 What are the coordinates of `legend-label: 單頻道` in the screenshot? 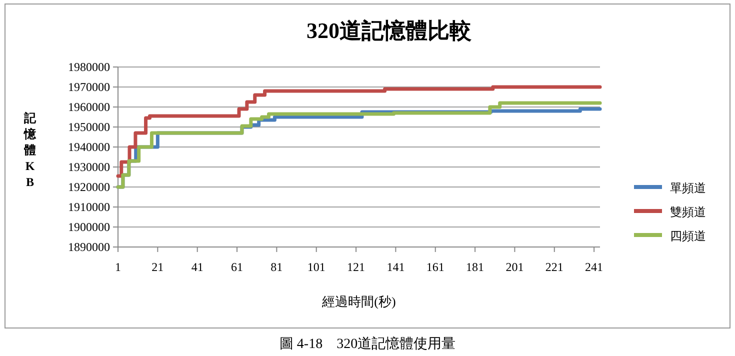 It's located at (688, 188).